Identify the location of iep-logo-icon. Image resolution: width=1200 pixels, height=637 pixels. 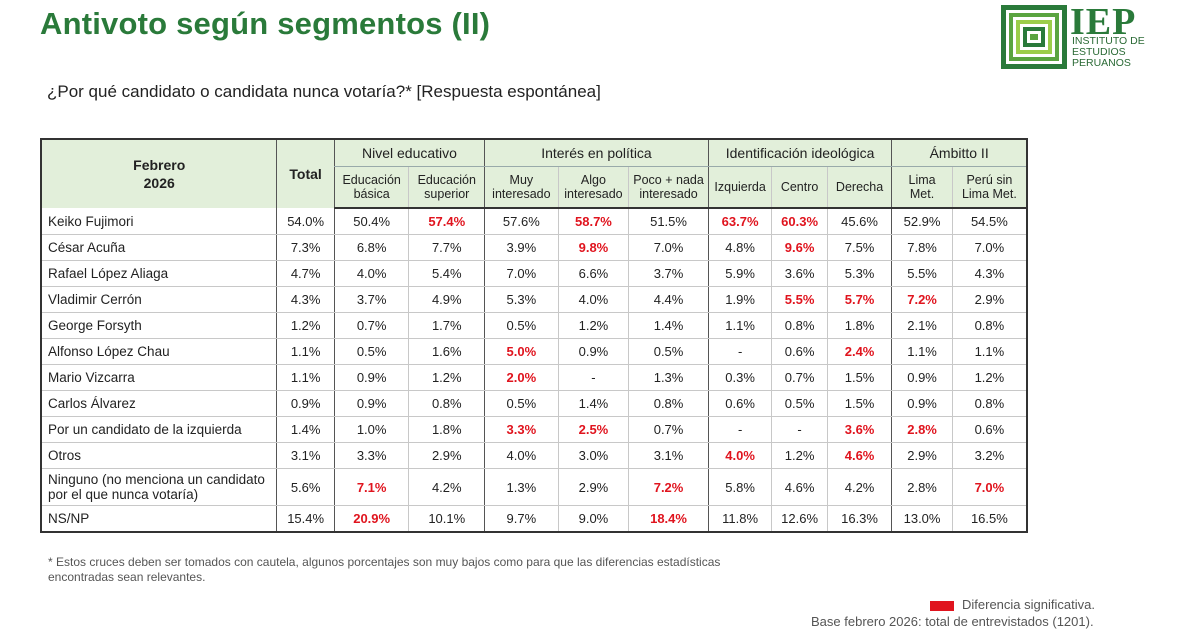
(1034, 37).